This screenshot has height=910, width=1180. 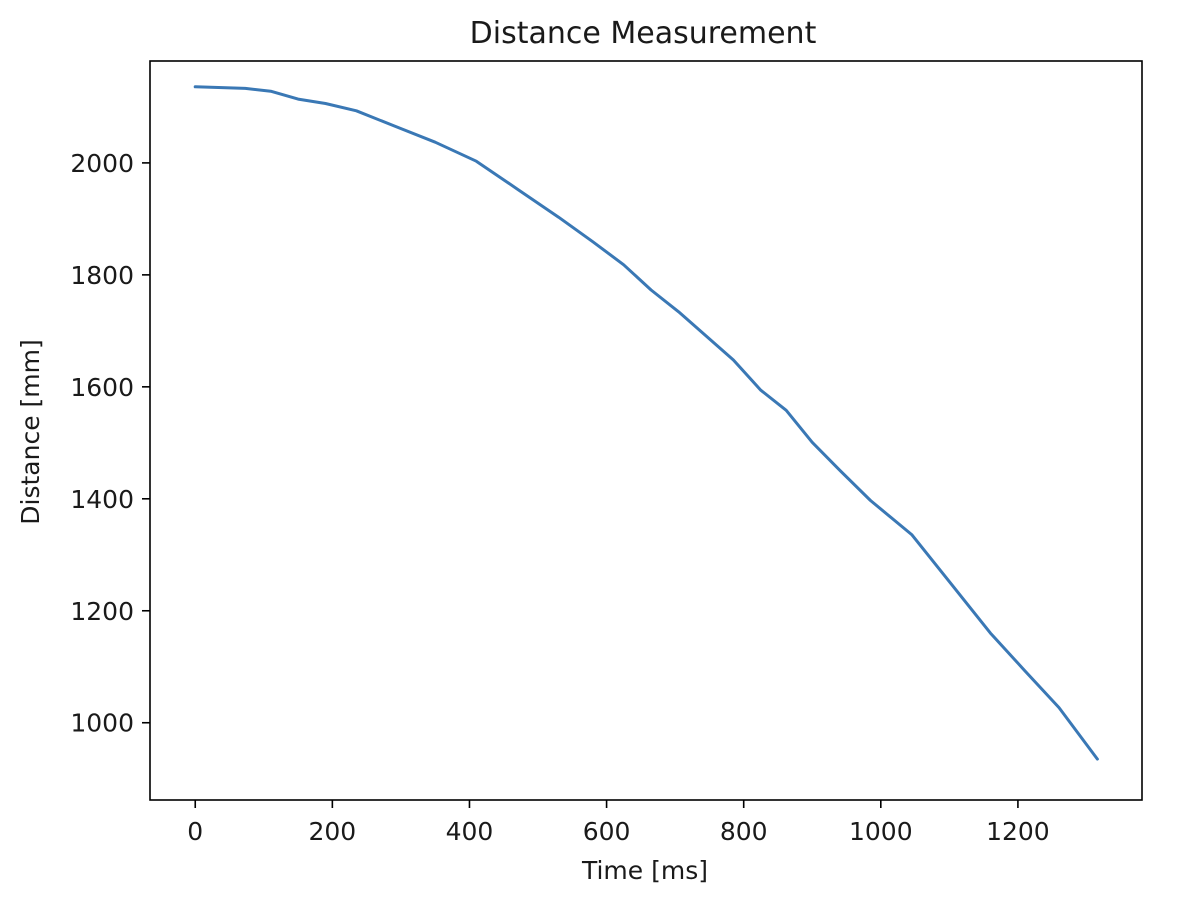 I want to click on y-tick-label: 1000, so click(x=102, y=723).